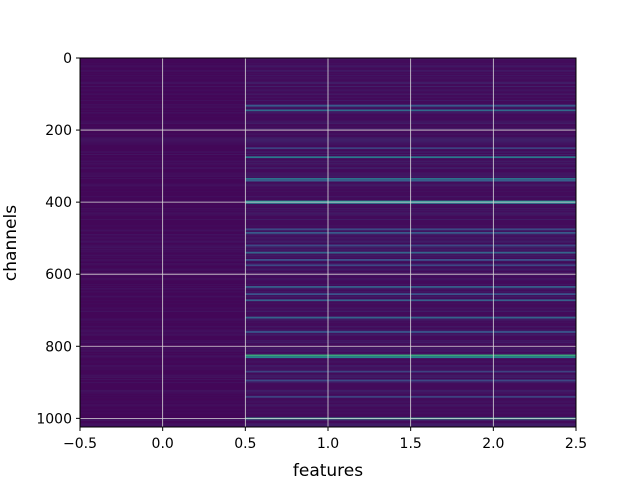  I want to click on y-tick-label: 800, so click(58, 347).